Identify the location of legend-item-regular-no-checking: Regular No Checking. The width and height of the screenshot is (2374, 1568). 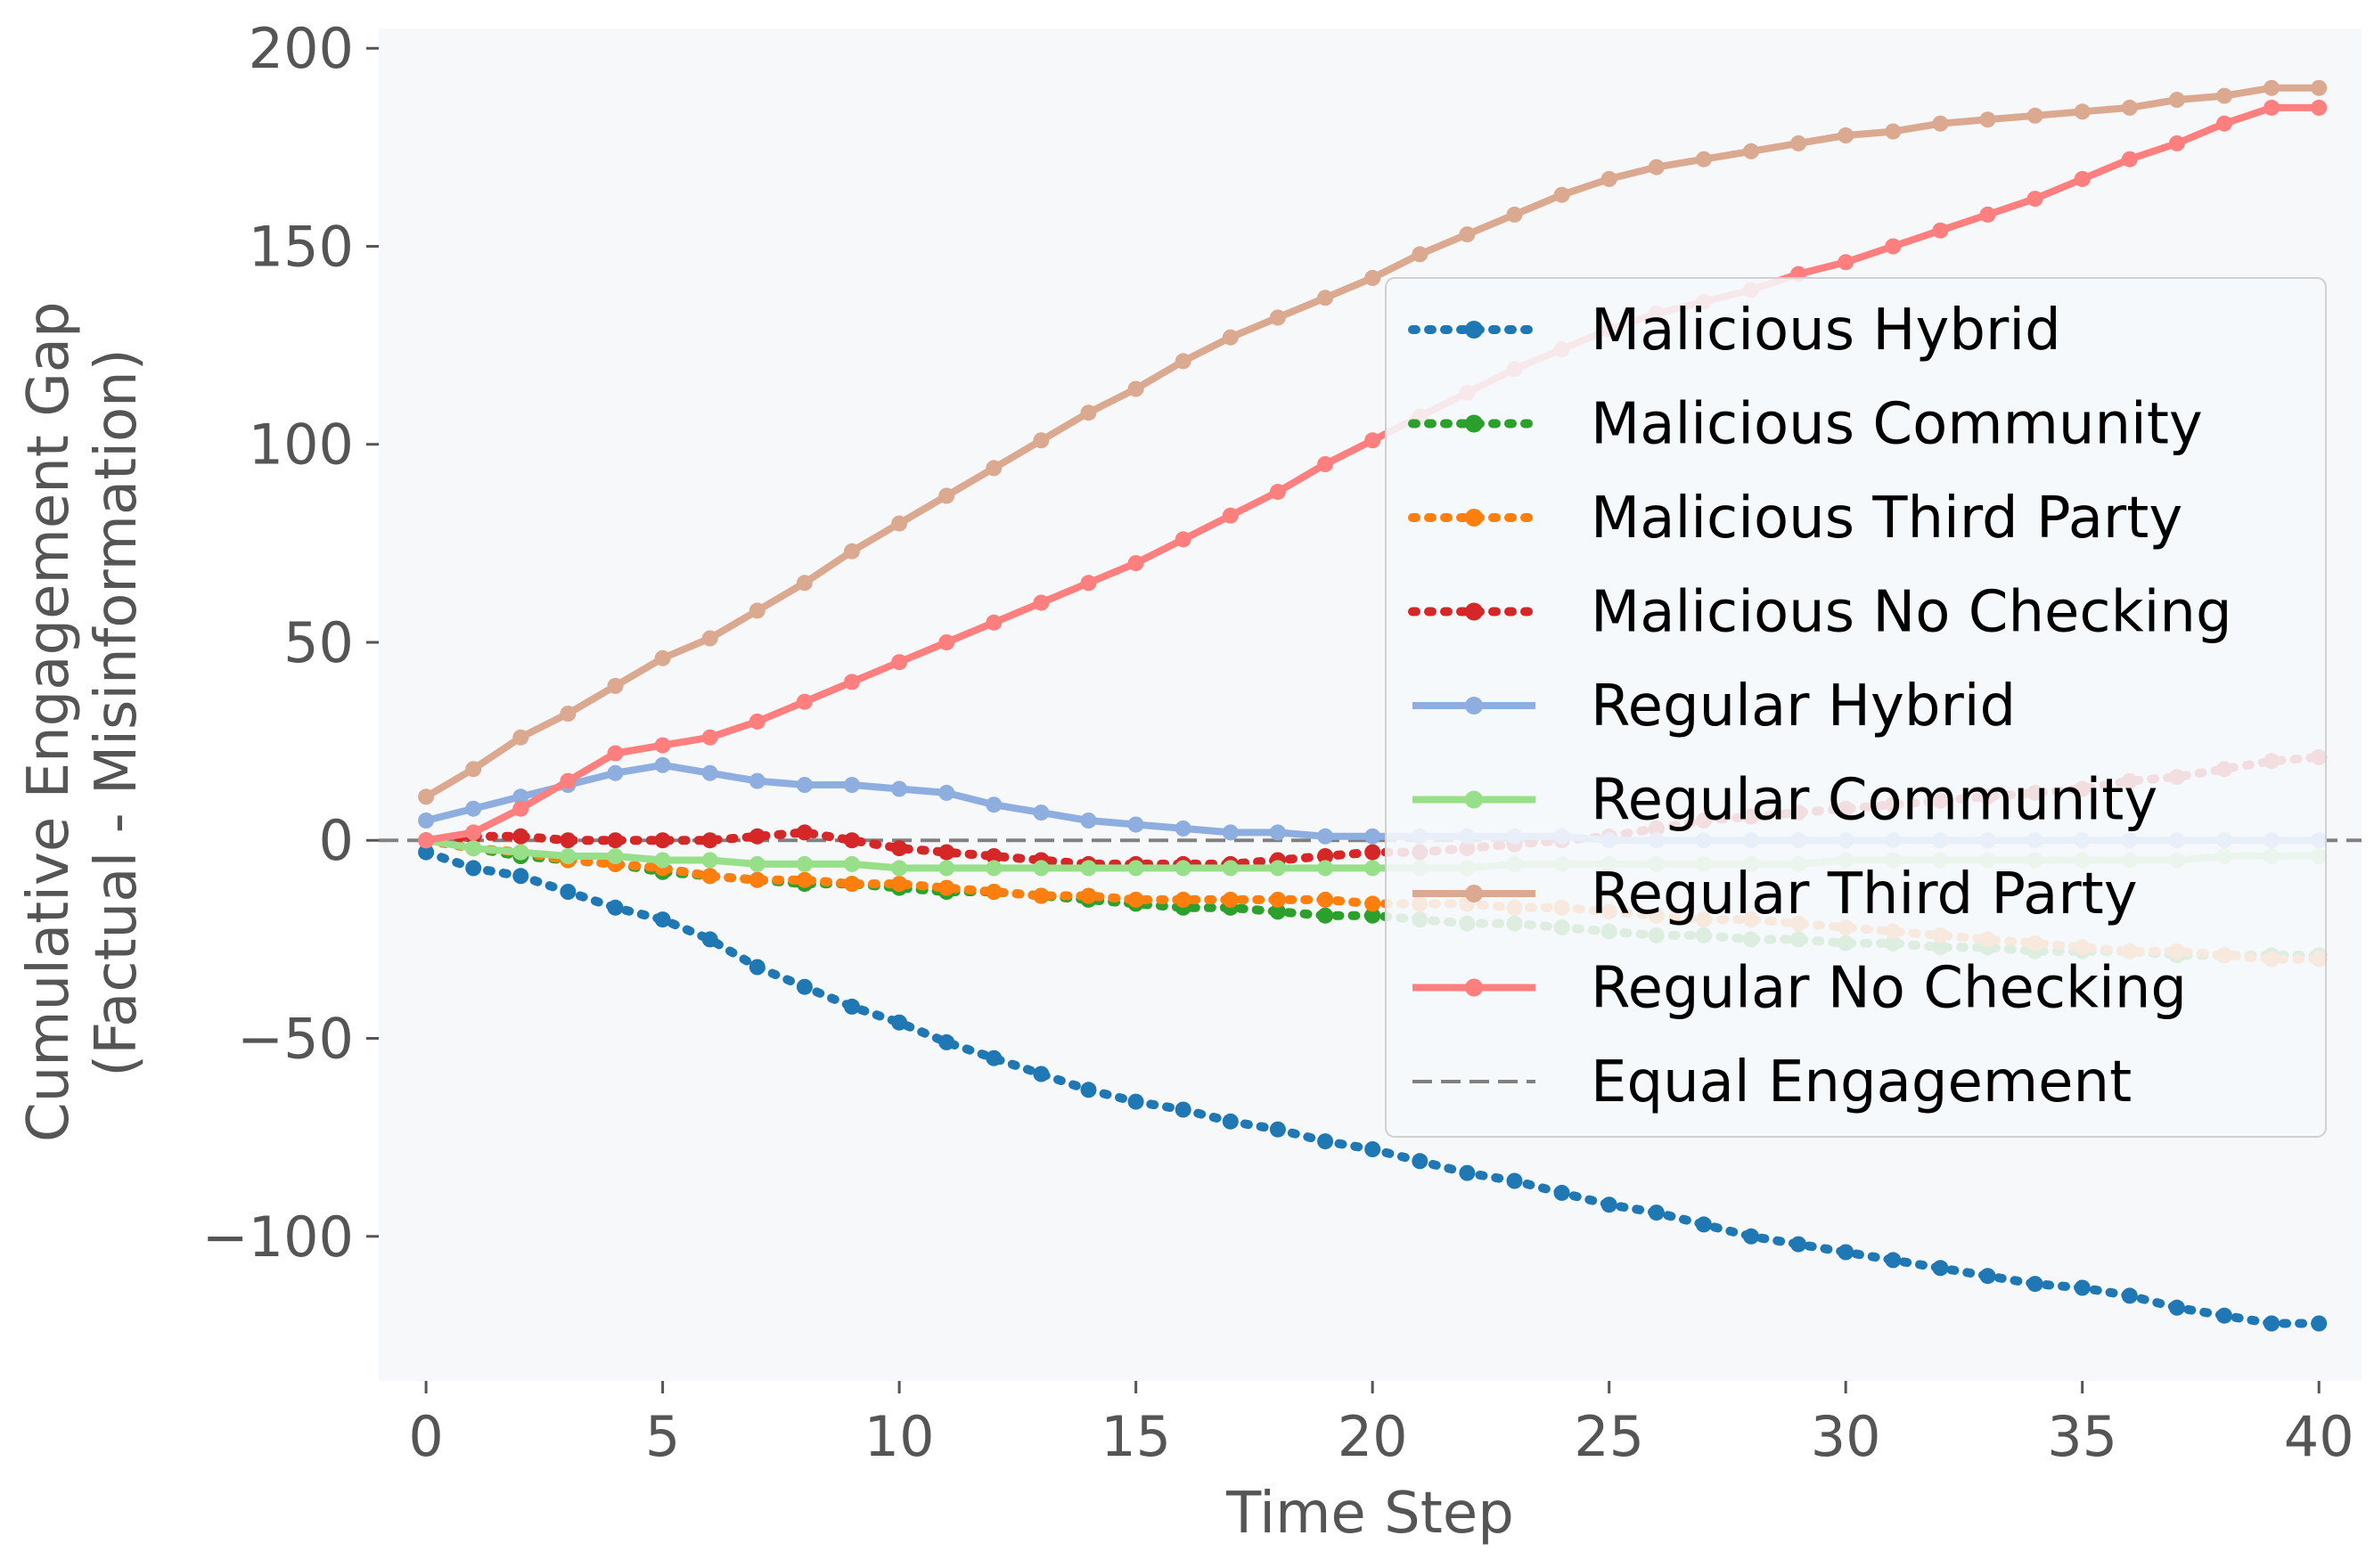
(1799, 989).